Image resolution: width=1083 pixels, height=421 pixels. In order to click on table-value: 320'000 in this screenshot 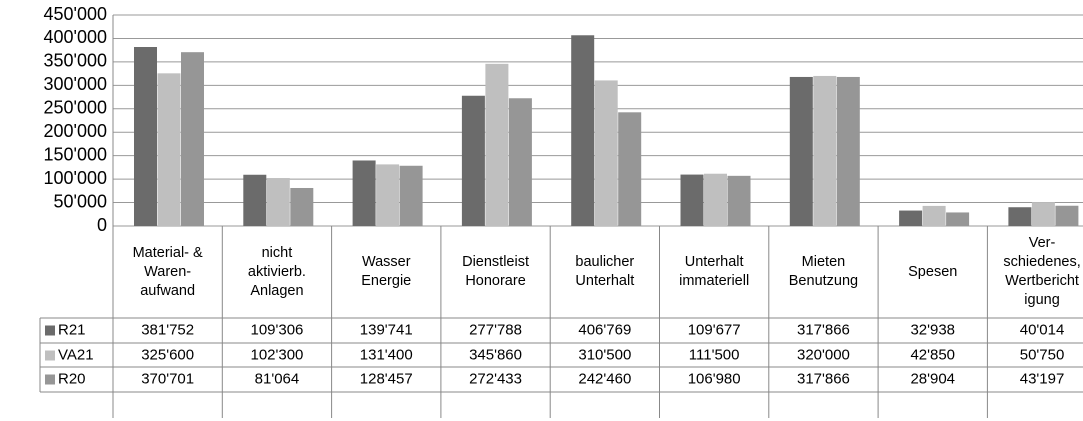, I will do `click(823, 354)`.